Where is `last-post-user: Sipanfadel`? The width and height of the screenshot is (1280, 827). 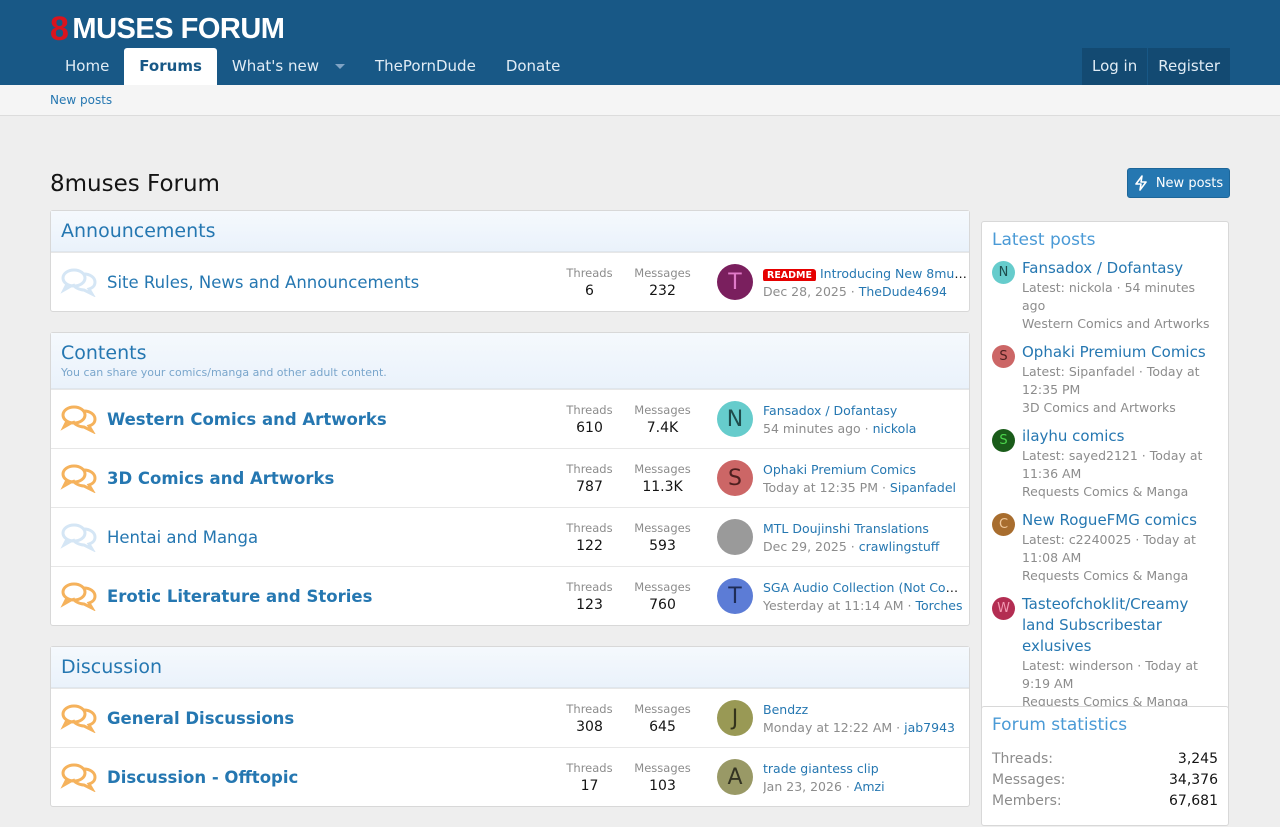
last-post-user: Sipanfadel is located at coordinates (922, 487).